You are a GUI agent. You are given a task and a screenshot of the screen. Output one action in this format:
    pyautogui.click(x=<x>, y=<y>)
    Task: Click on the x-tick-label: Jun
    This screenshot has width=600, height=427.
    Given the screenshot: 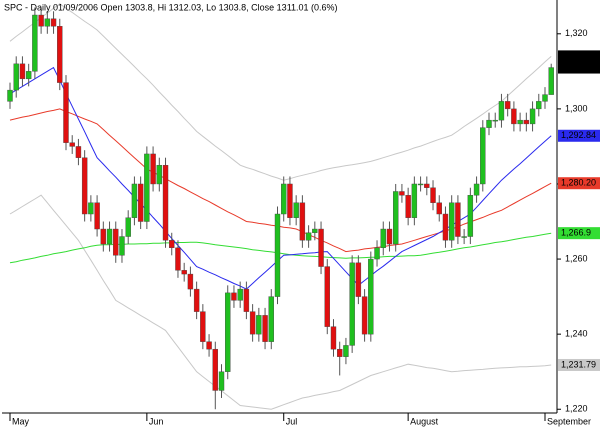 What is the action you would take?
    pyautogui.click(x=156, y=421)
    